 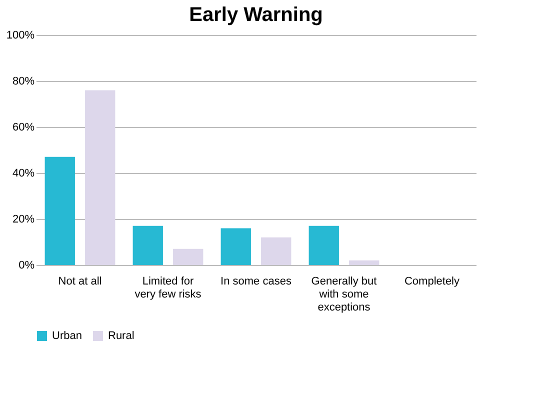 I want to click on x-tick-label: In some cases, so click(x=256, y=282).